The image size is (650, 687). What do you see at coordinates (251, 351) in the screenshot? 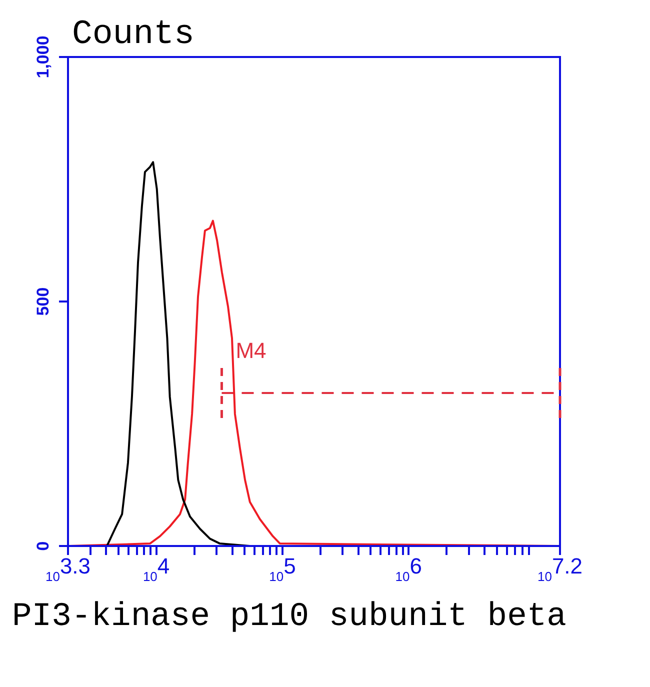
I see `series-label: M4` at bounding box center [251, 351].